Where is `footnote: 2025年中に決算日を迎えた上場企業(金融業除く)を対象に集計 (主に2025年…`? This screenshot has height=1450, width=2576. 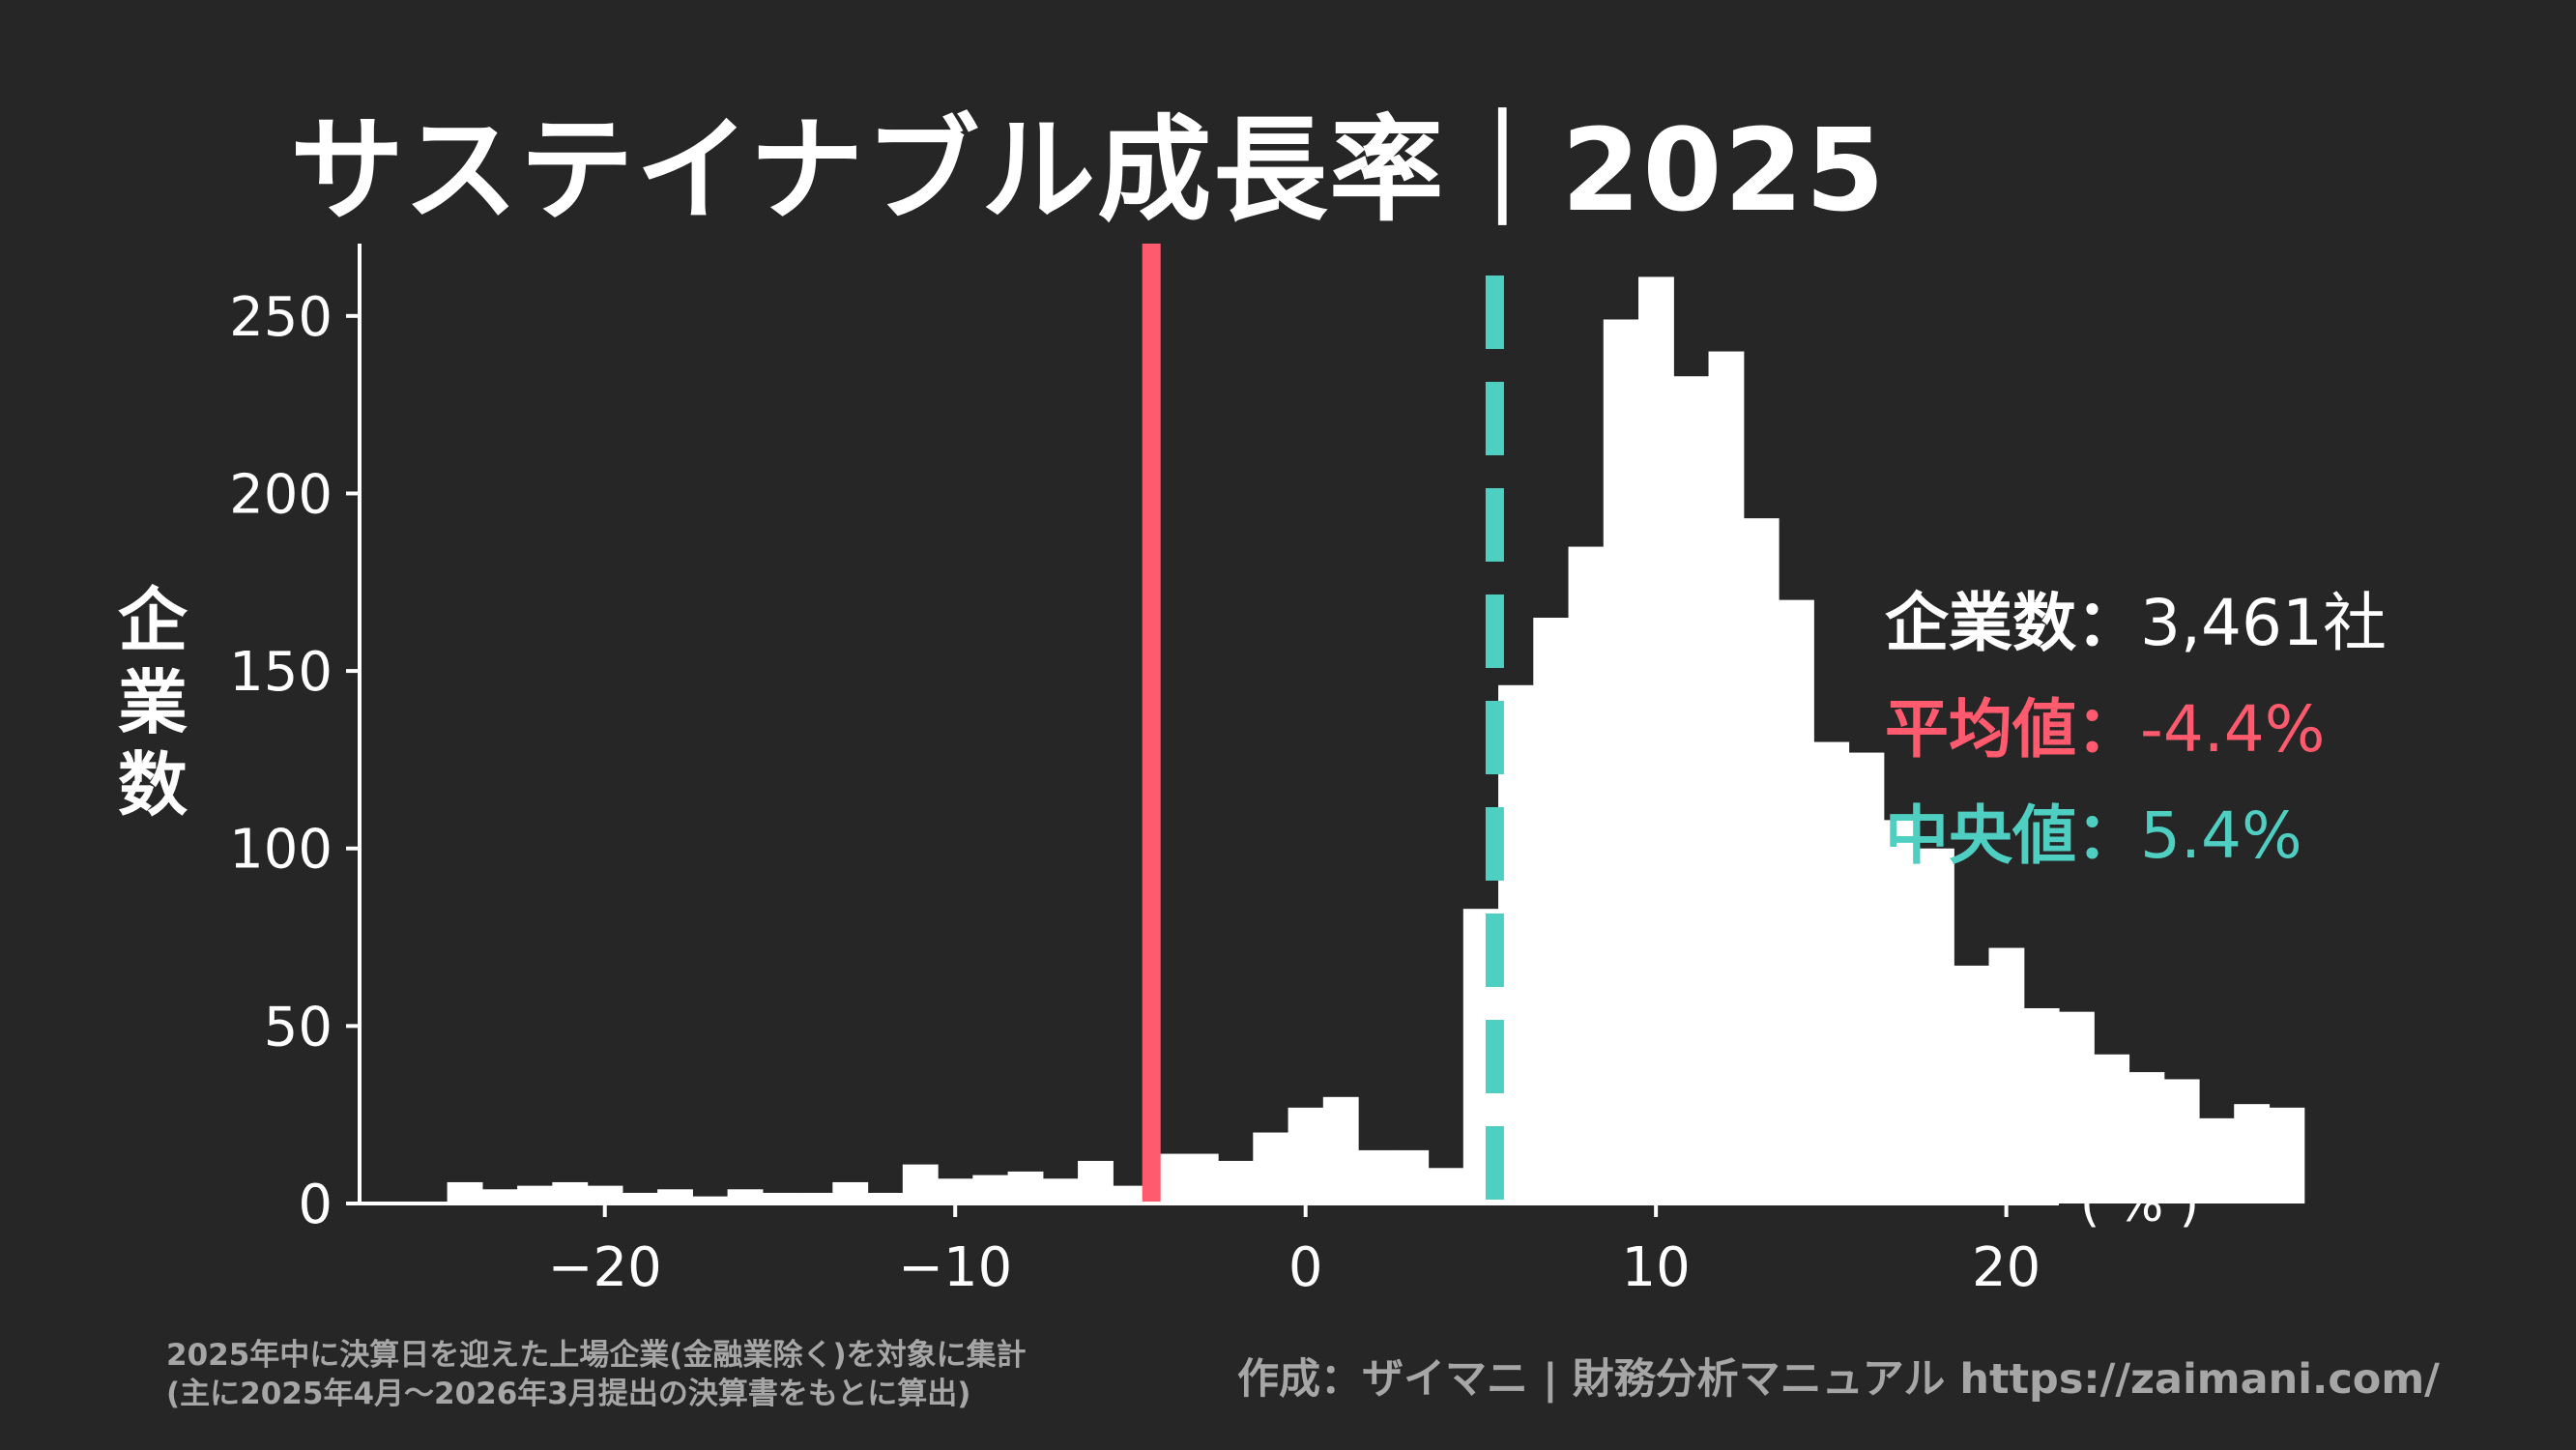
footnote: 2025年中に決算日を迎えた上場企業(金融業除く)を対象に集計 (主に2025年… is located at coordinates (597, 1375).